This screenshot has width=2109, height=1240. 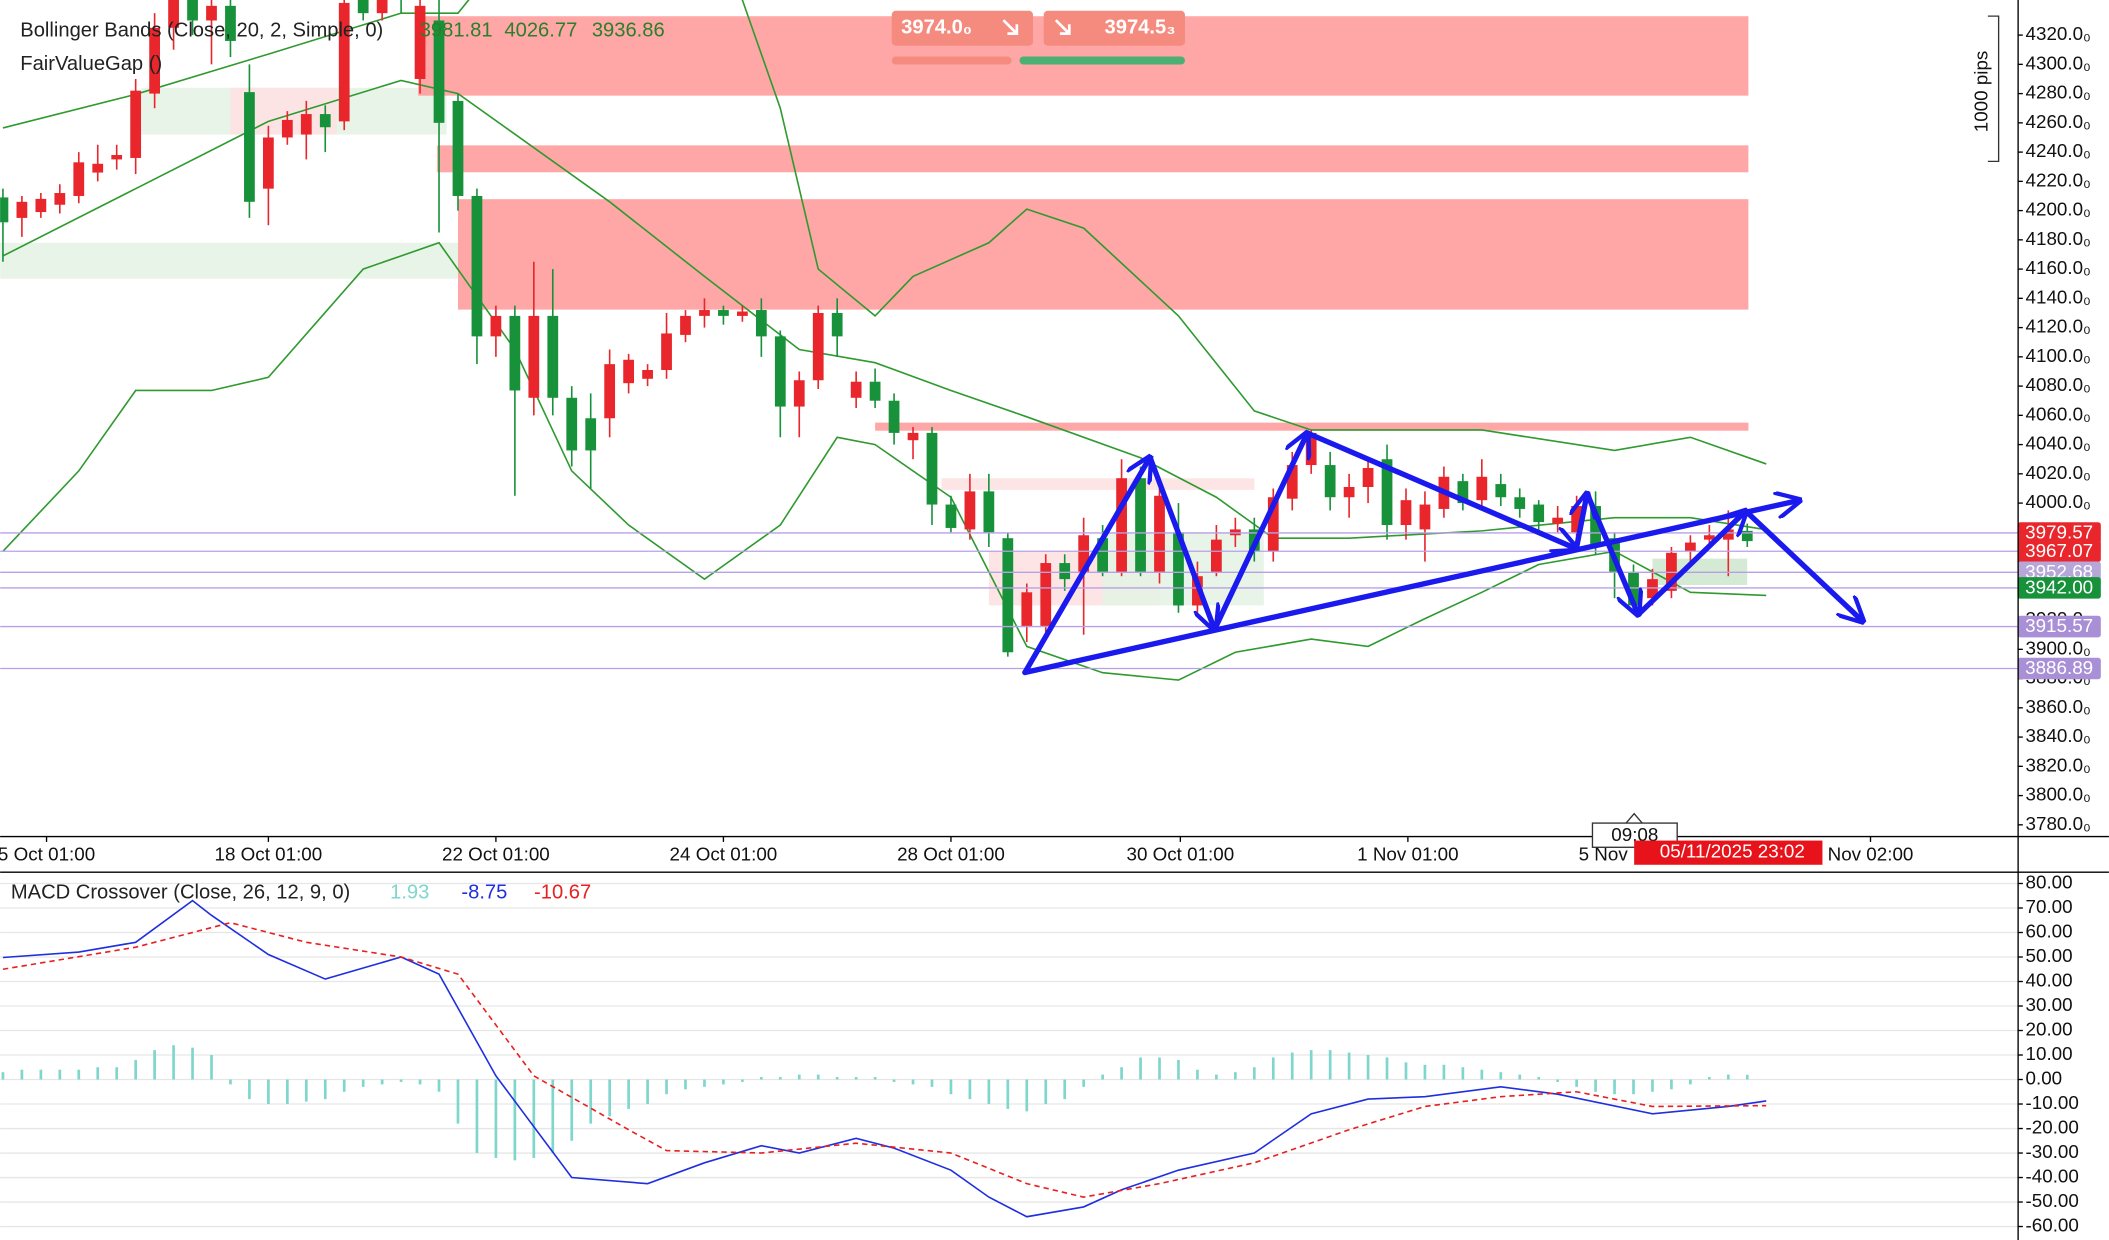 What do you see at coordinates (1093, 159) in the screenshot?
I see `fair-value-gap` at bounding box center [1093, 159].